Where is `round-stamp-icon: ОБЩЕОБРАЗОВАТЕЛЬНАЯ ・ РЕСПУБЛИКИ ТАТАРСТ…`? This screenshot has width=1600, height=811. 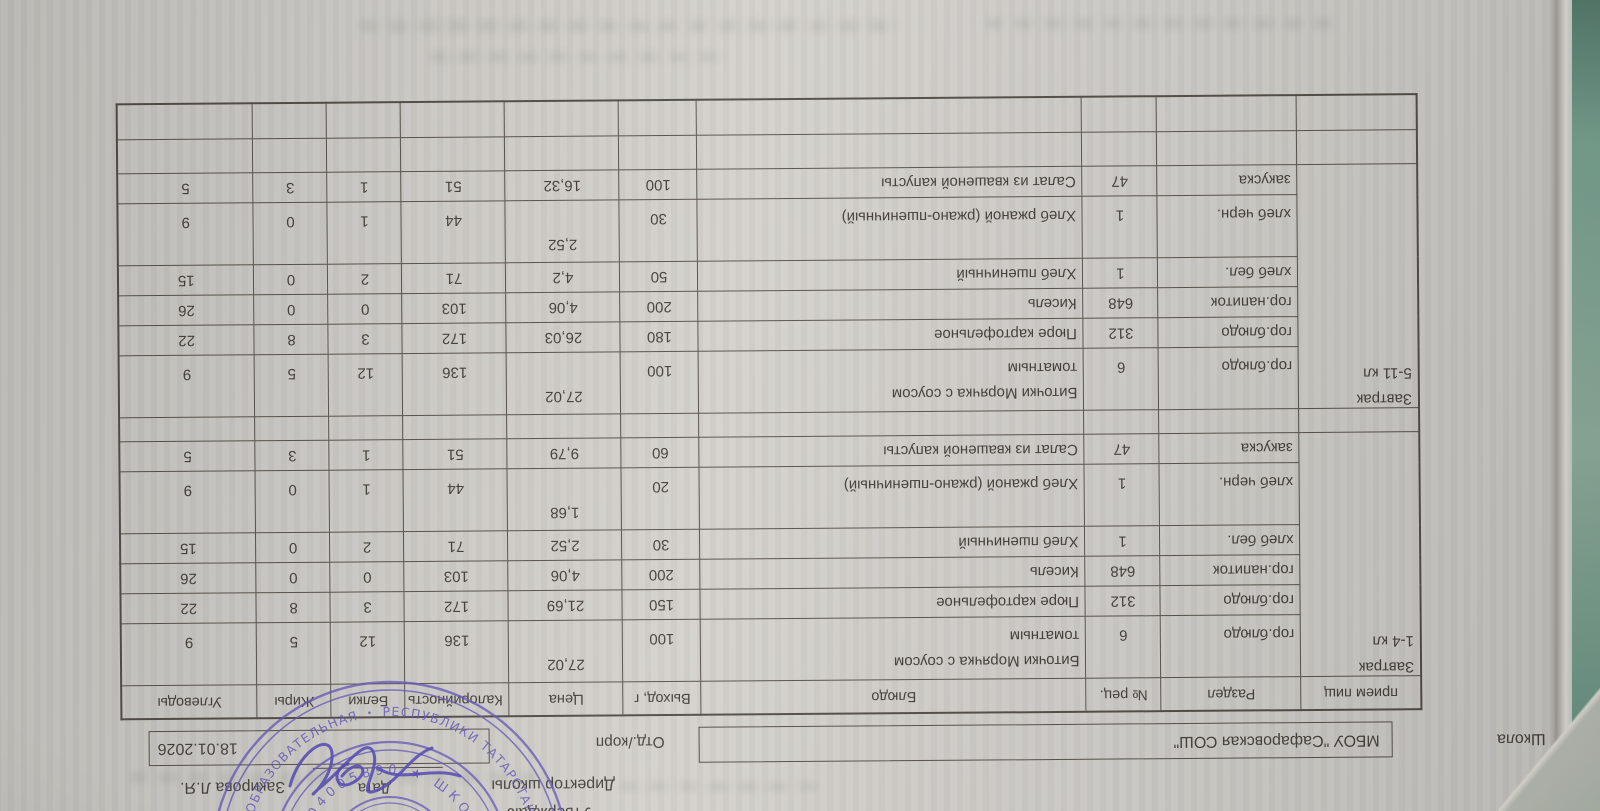 round-stamp-icon: ОБЩЕОБРАЗОВАТЕЛЬНАЯ ・ РЕСПУБЛИКИ ТАТАРСТ… is located at coordinates (376, 729).